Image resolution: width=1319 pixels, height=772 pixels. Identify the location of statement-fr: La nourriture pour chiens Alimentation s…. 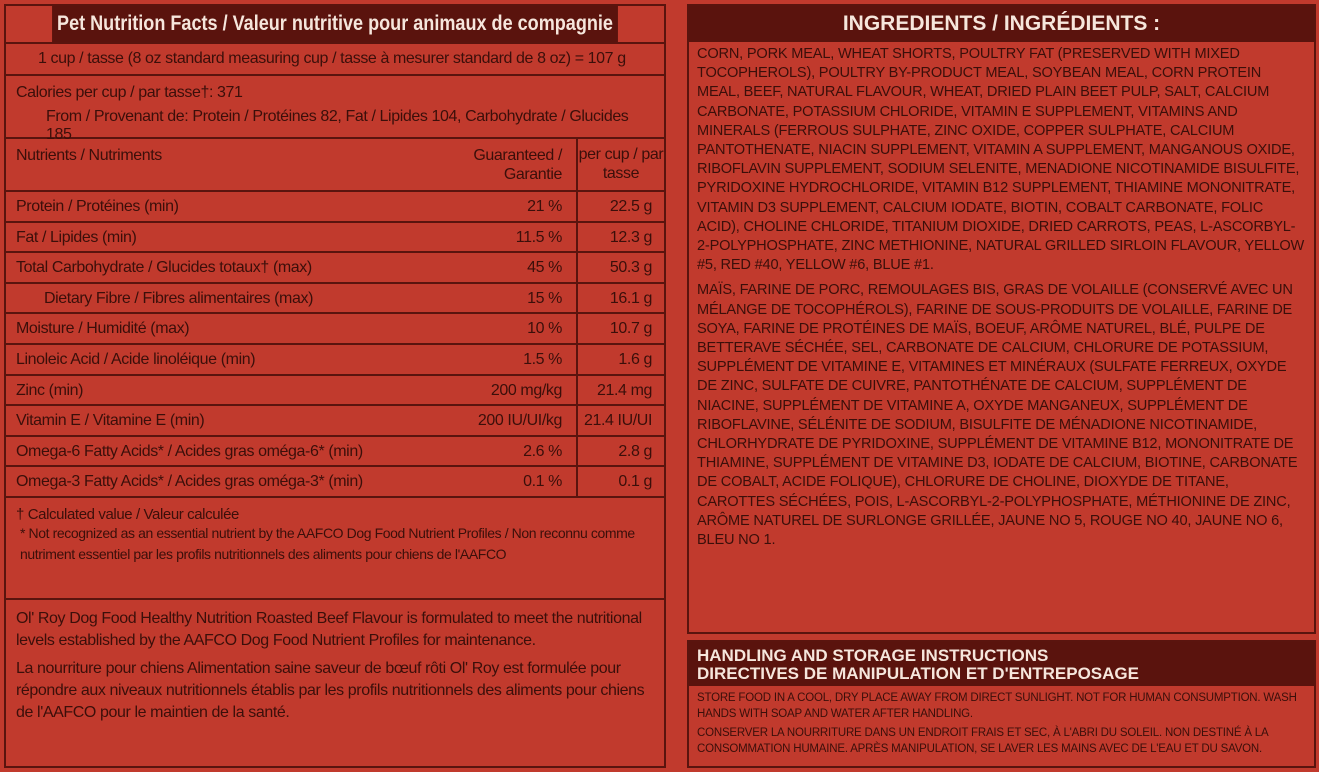
(330, 690).